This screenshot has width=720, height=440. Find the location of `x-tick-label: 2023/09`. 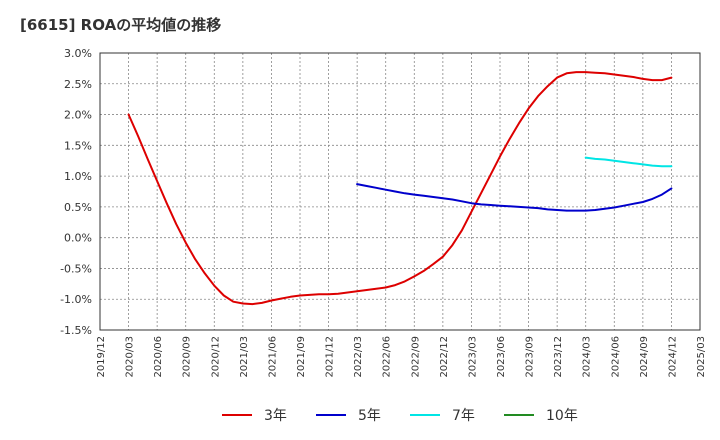

x-tick-label: 2023/09 is located at coordinates (530, 357).